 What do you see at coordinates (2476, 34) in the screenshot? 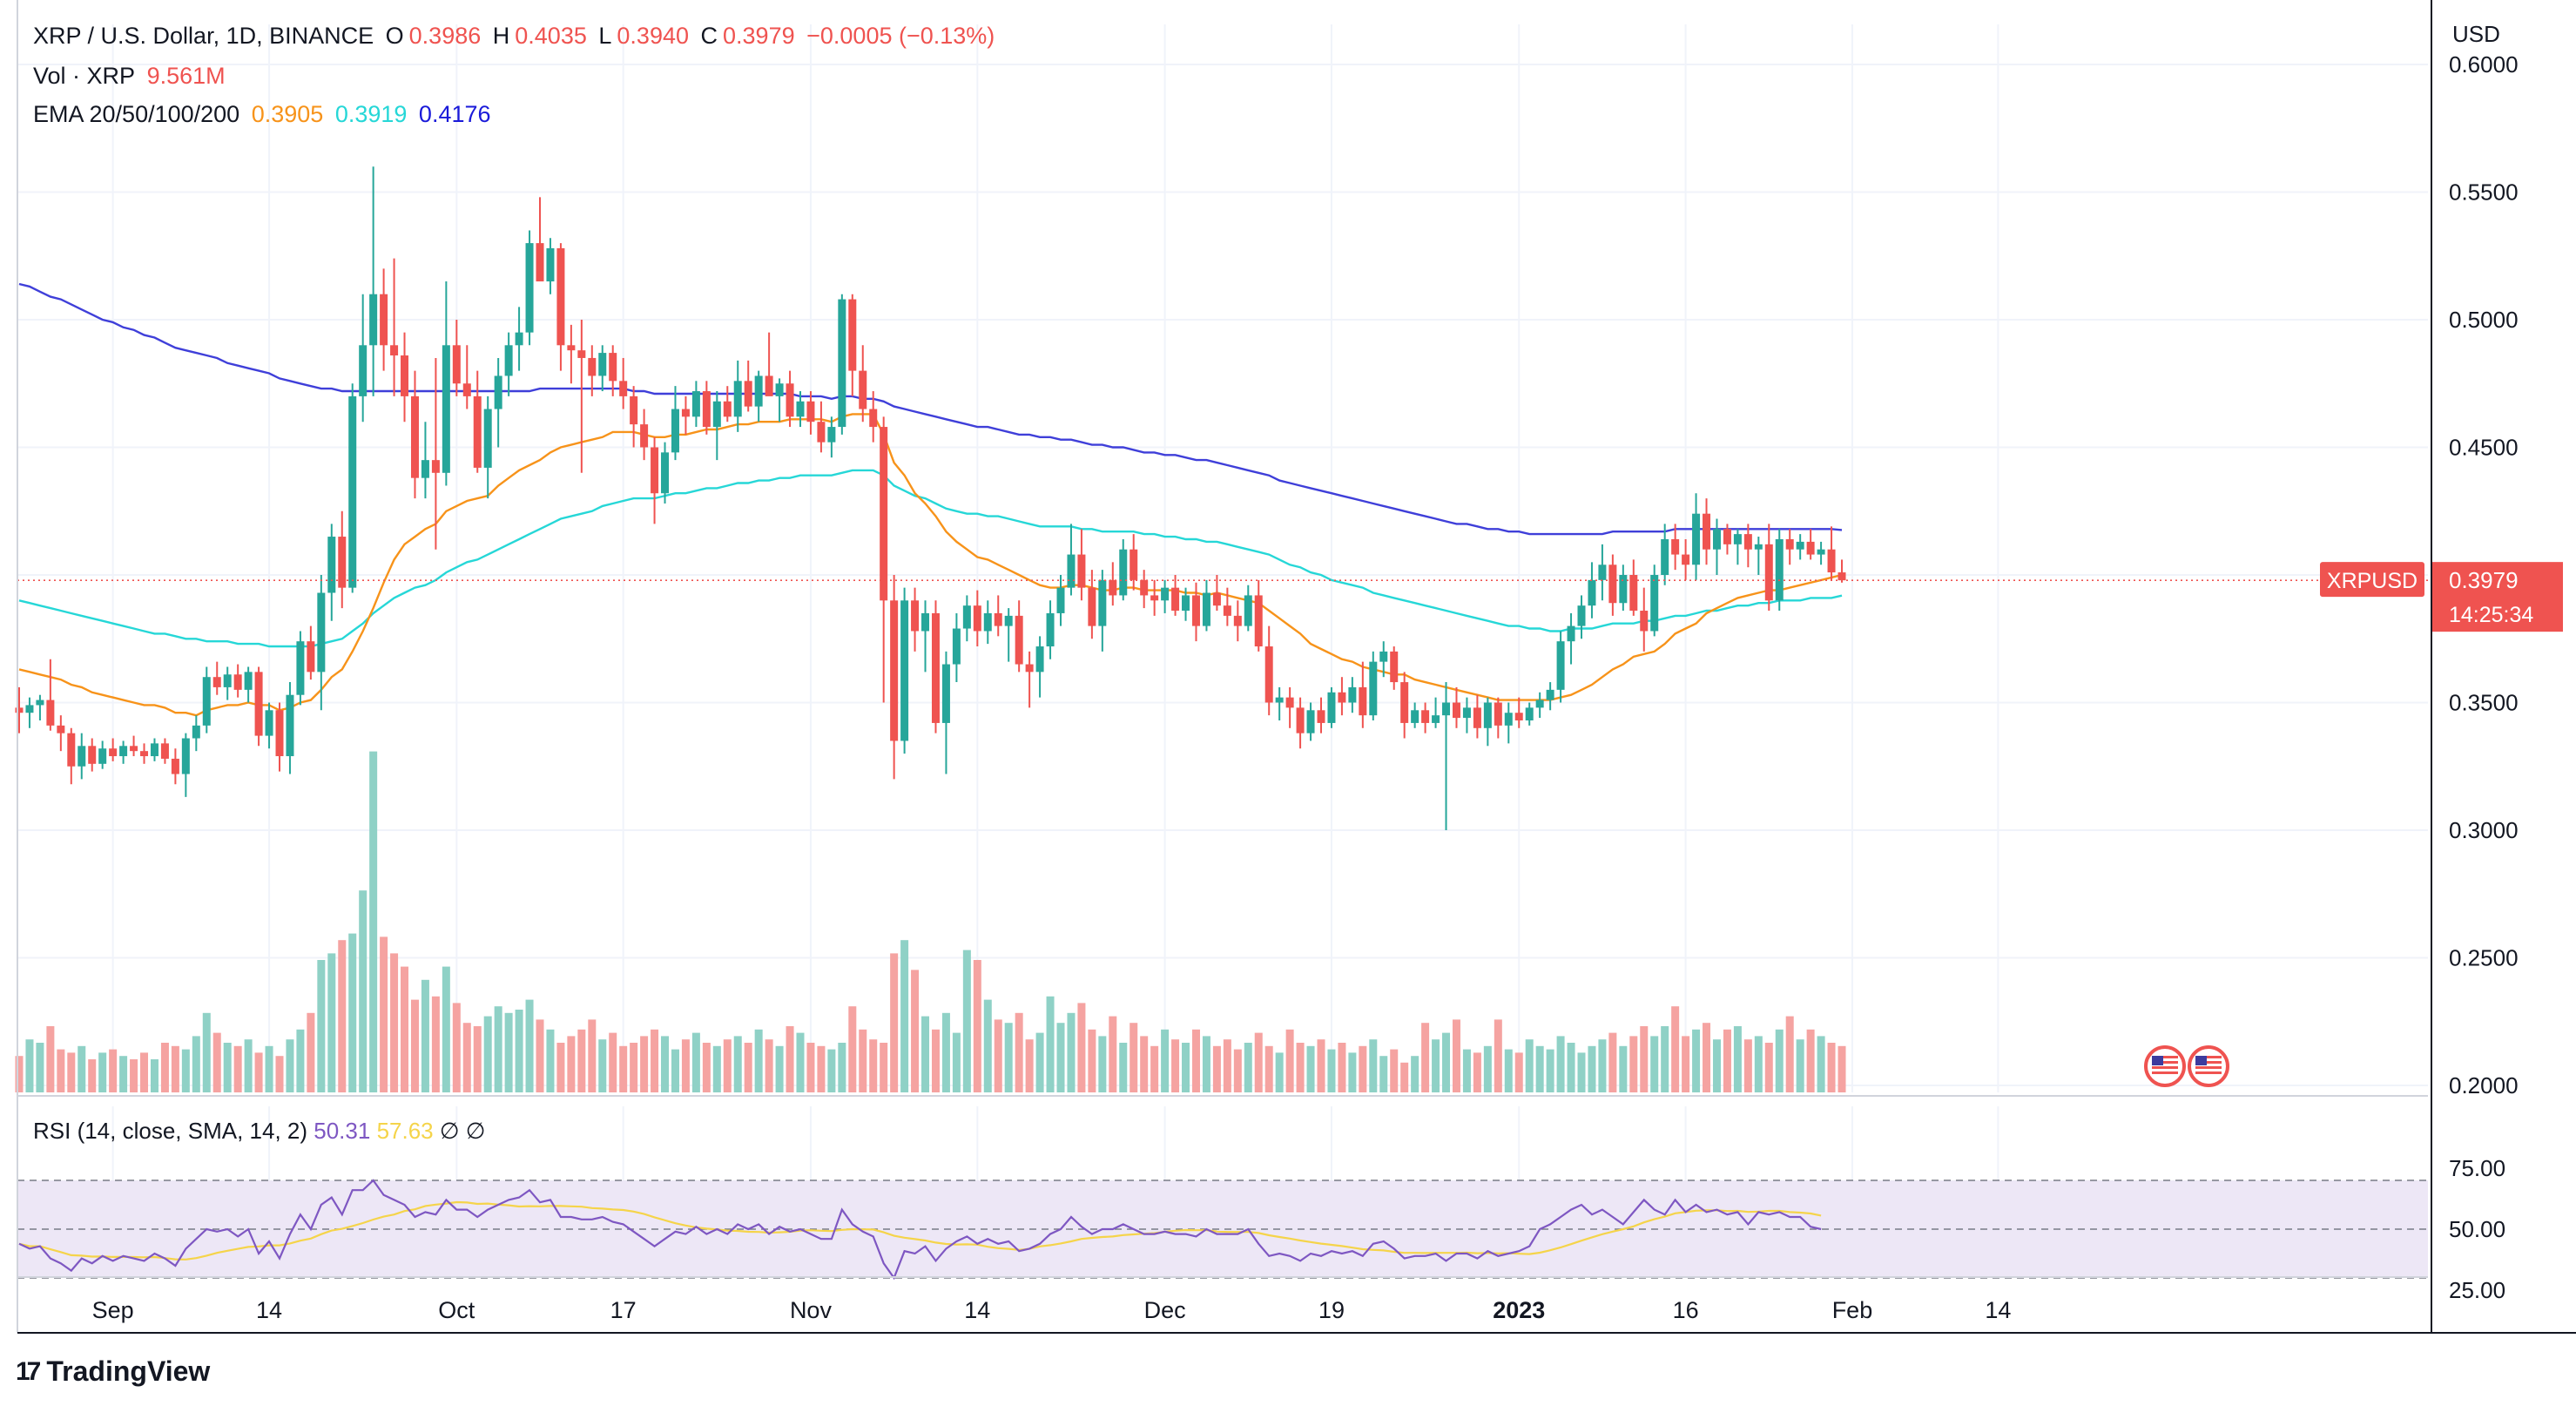
I see `currency-label: USD` at bounding box center [2476, 34].